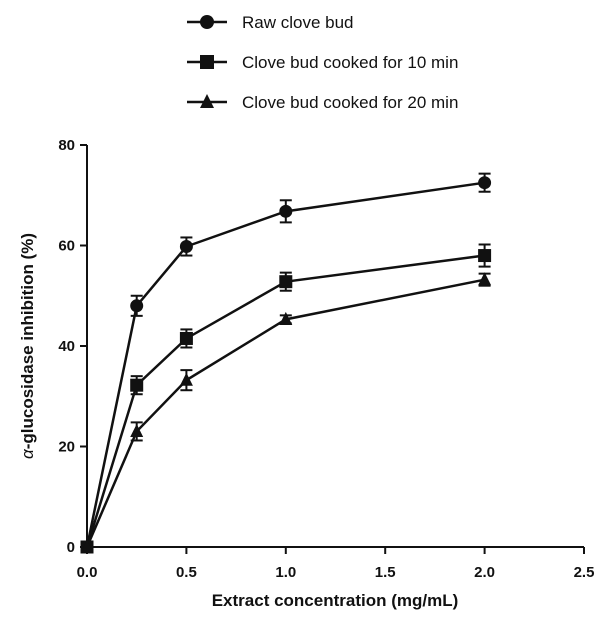 The height and width of the screenshot is (621, 598). Describe the element at coordinates (484, 572) in the screenshot. I see `x-tick-label: 2.0` at that location.